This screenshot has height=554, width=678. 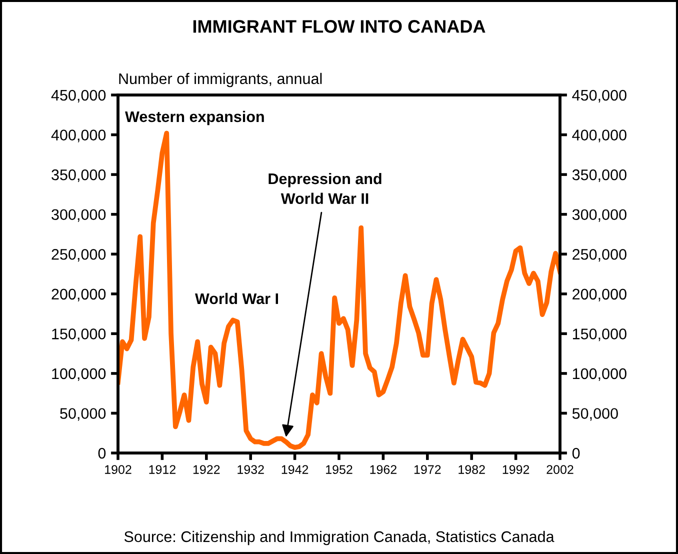 What do you see at coordinates (194, 118) in the screenshot?
I see `annotation: Western expansion` at bounding box center [194, 118].